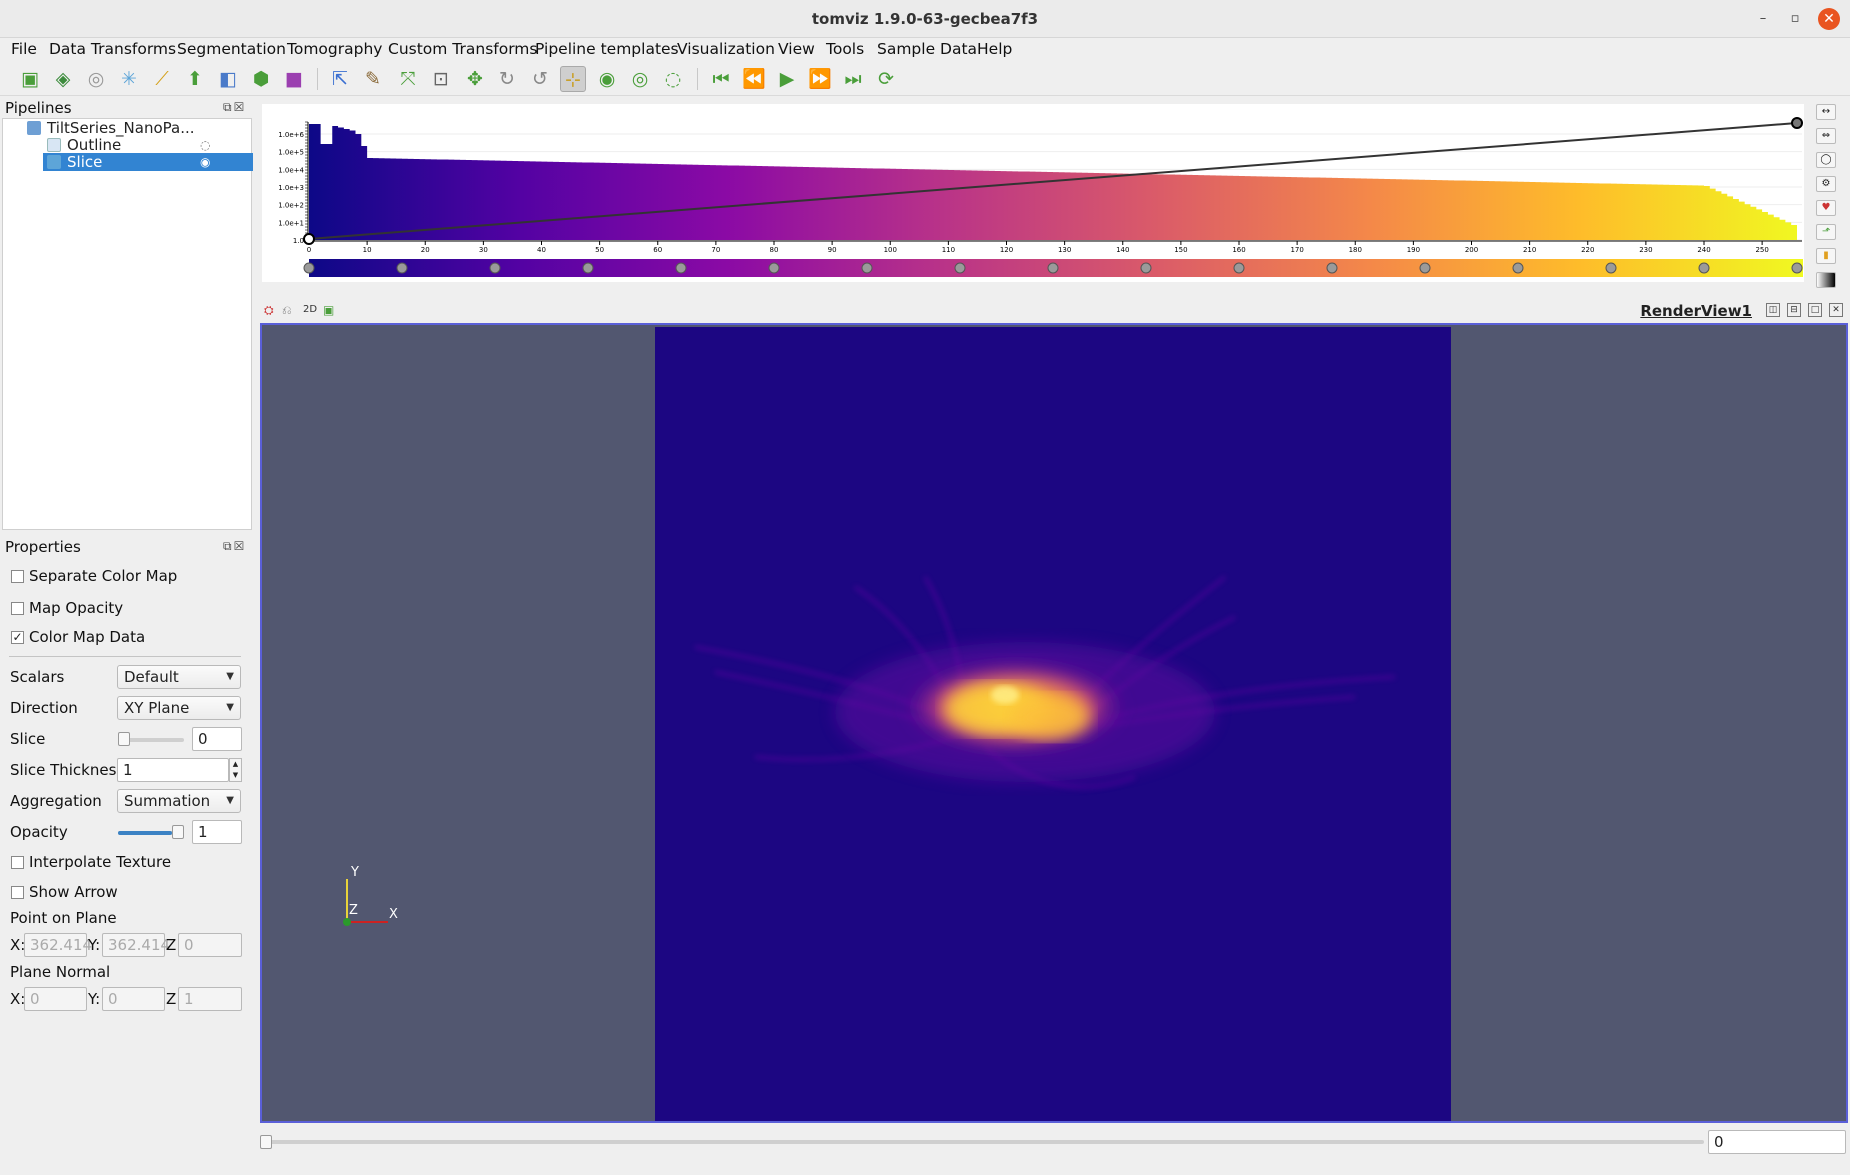  I want to click on opacity-input: 1, so click(217, 832).